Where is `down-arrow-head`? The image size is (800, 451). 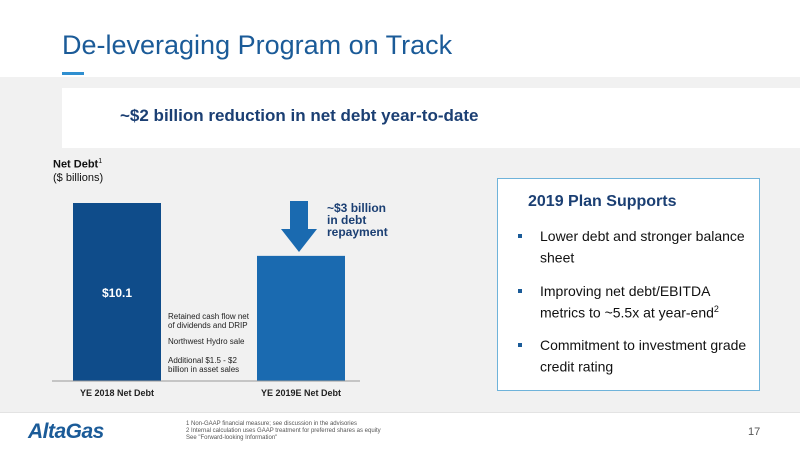
down-arrow-head is located at coordinates (299, 240).